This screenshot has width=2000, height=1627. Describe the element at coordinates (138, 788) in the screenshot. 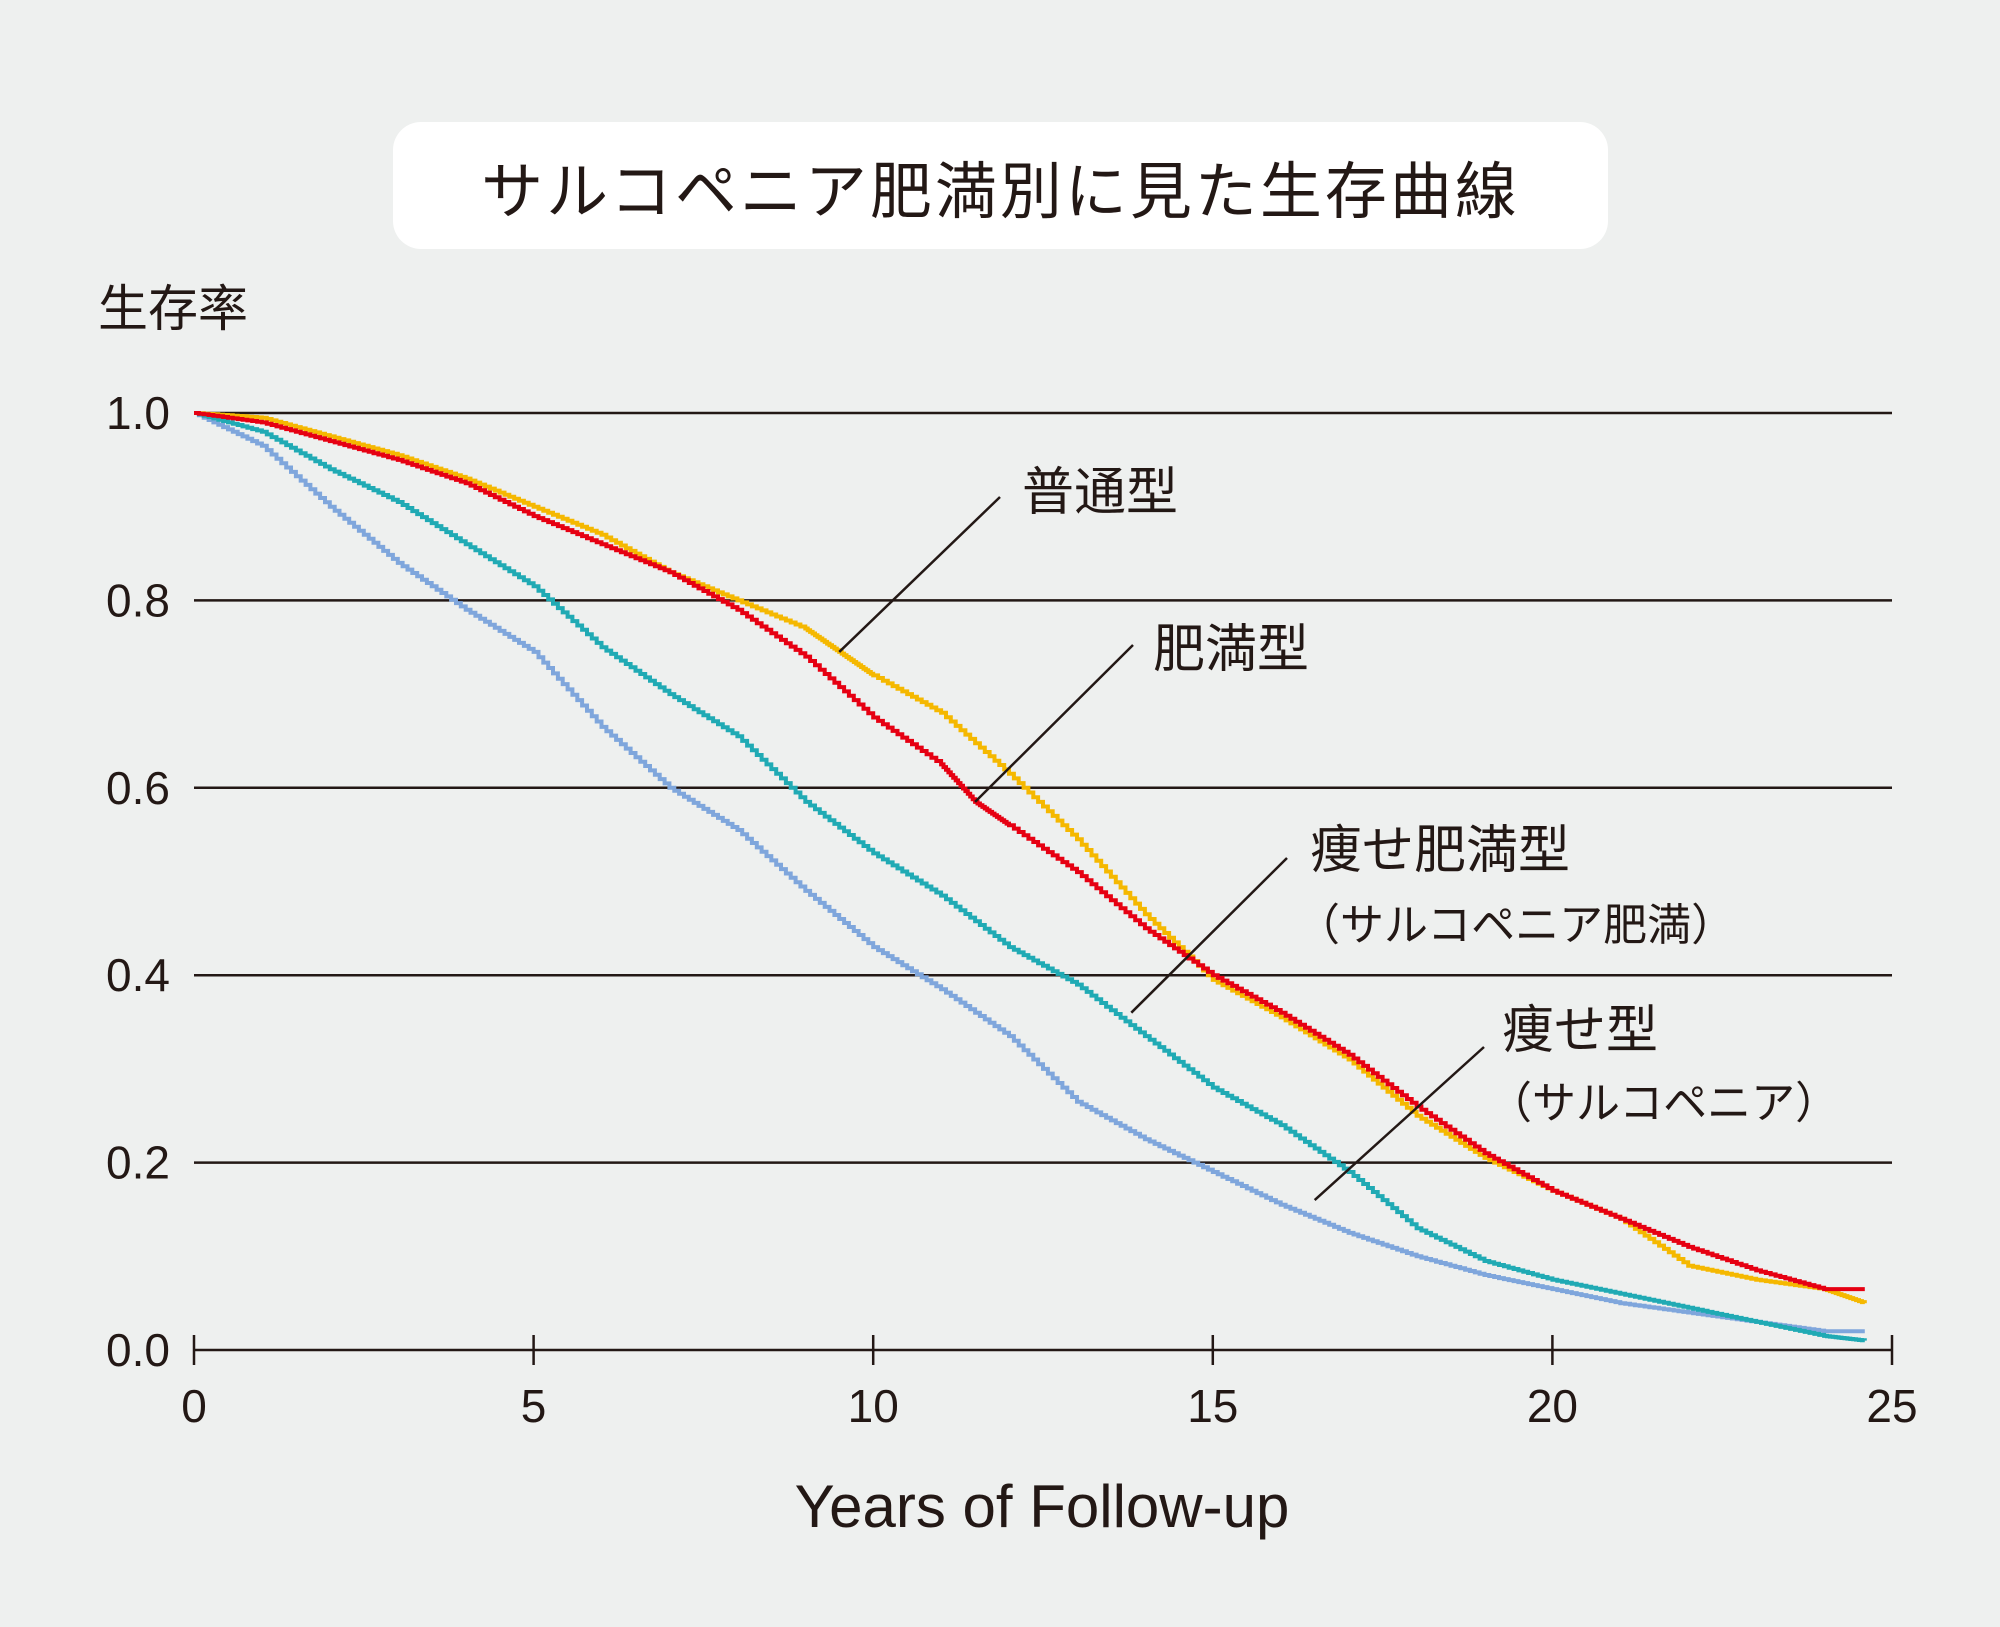

I see `y-tick-label: 0.6` at that location.